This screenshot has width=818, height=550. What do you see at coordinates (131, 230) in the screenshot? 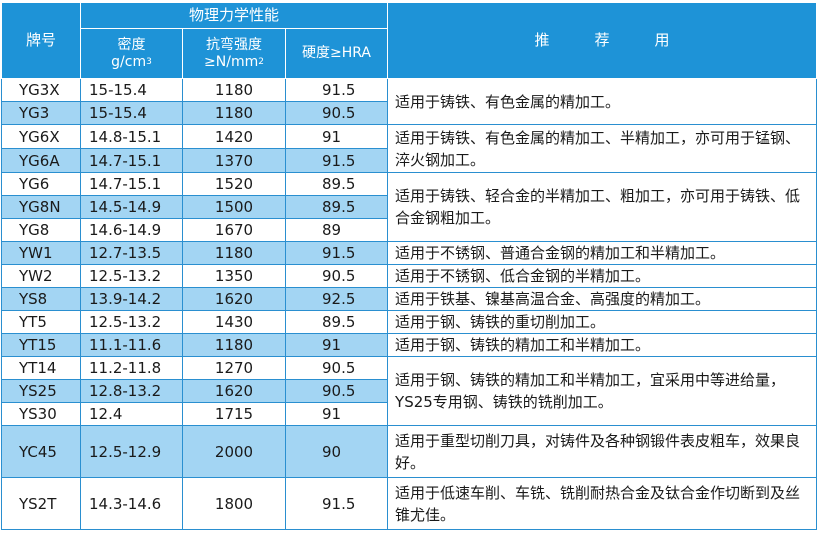
I see `density-cell: 14.6-14.9` at bounding box center [131, 230].